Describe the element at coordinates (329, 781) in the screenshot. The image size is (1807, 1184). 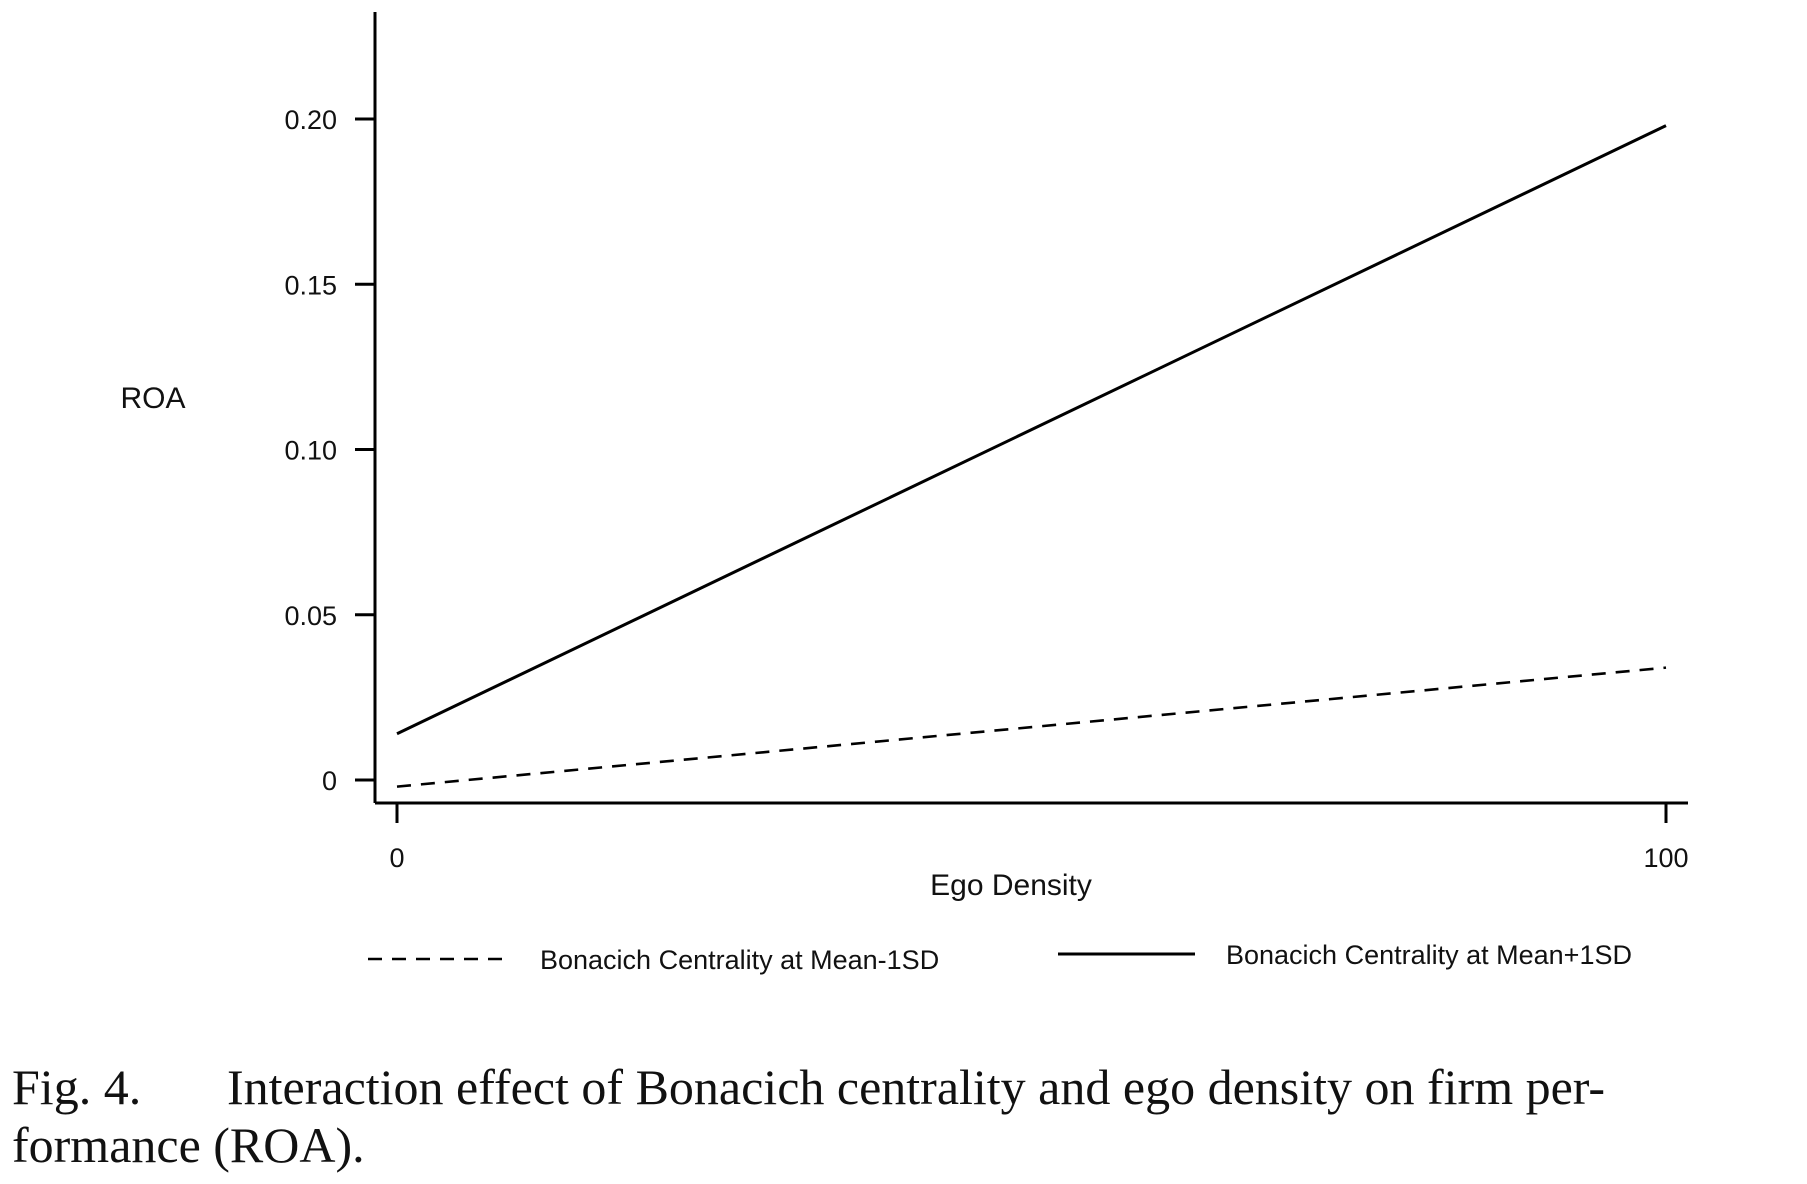
I see `y-tick-label: 0` at that location.